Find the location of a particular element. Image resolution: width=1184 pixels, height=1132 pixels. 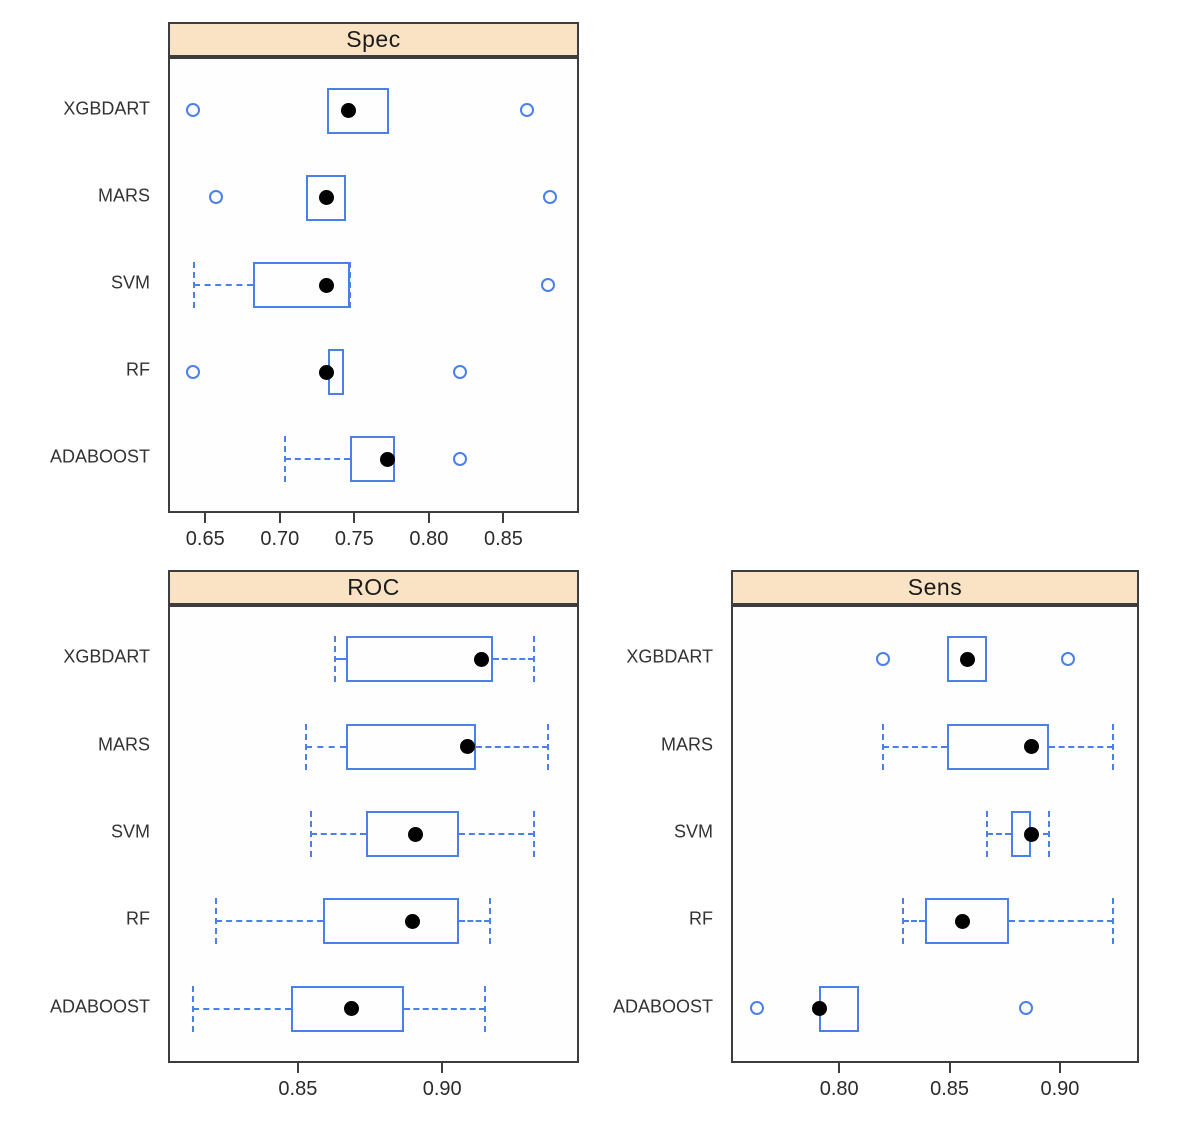

x-axis-sens: 0.80 0.85 0.90 is located at coordinates (935, 1088).